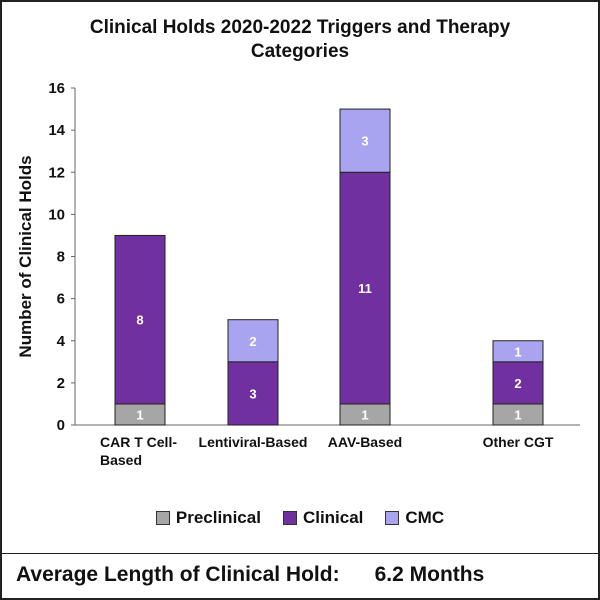 The width and height of the screenshot is (600, 600). I want to click on x-category-label-line: Based, so click(121, 460).